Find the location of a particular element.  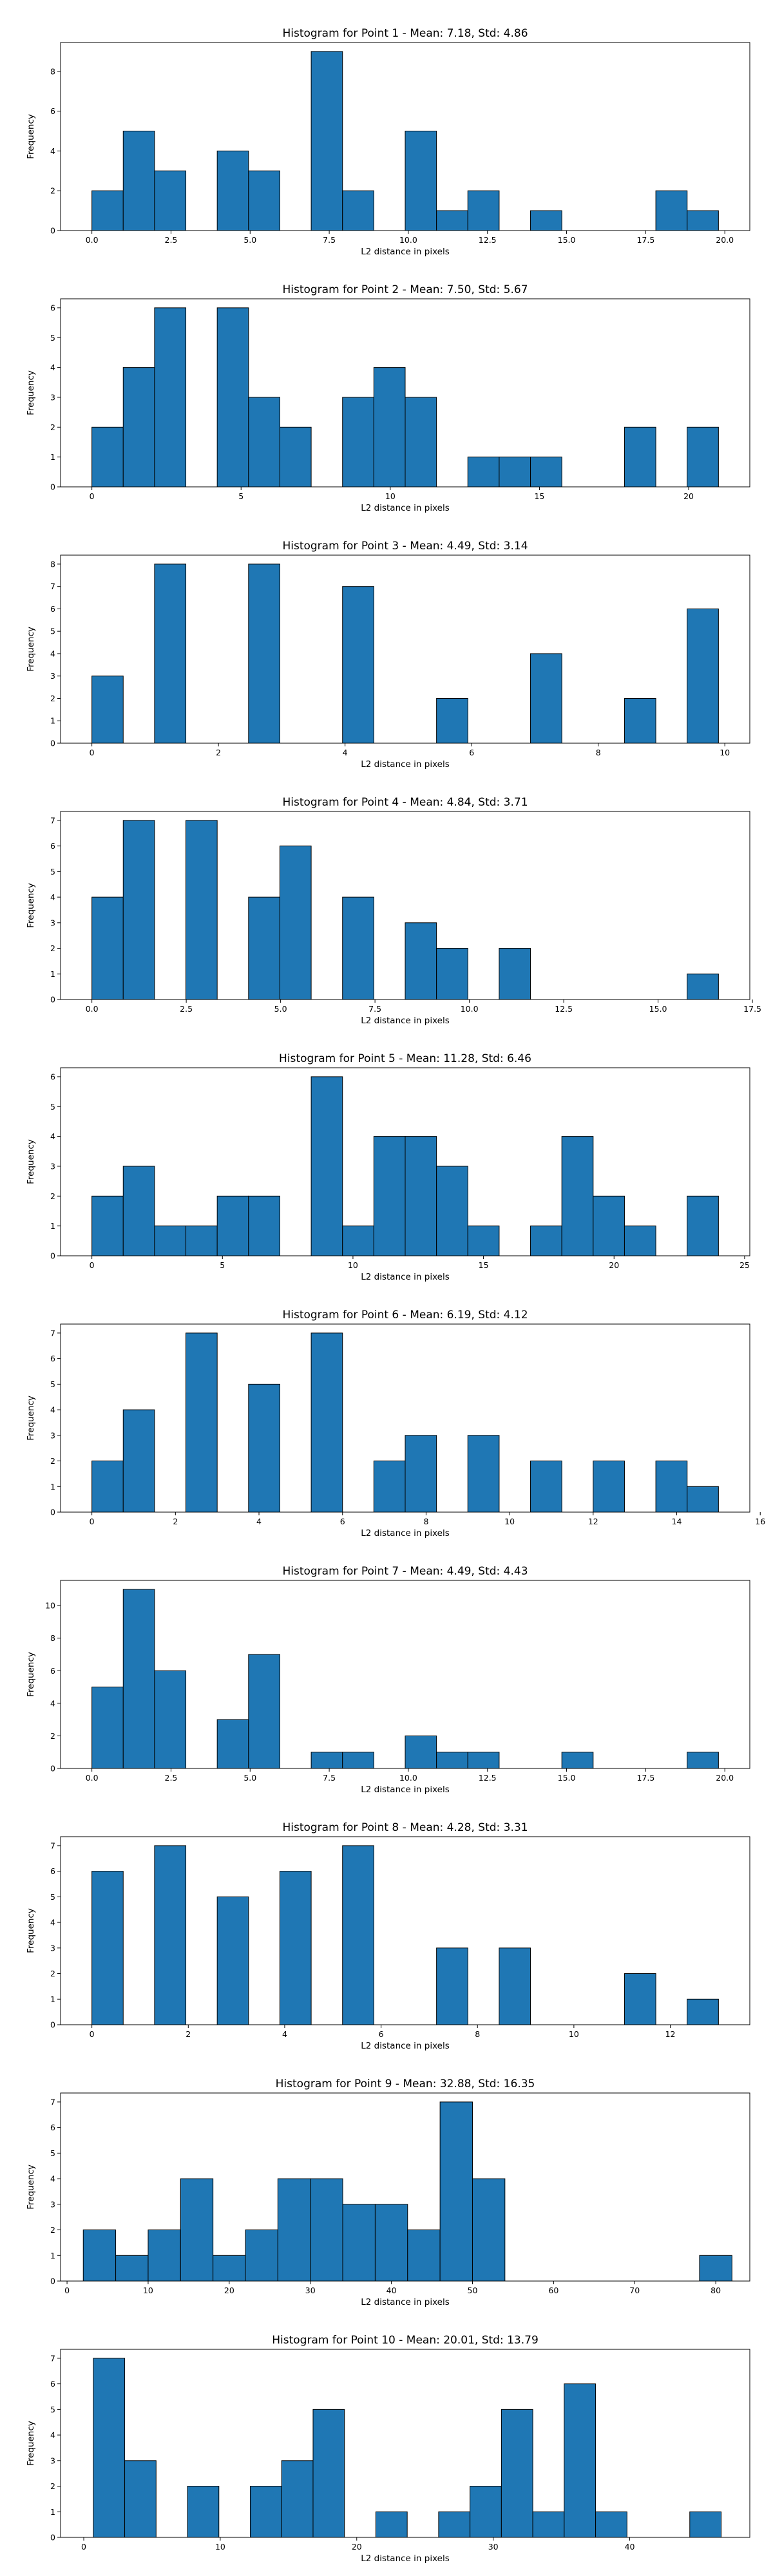

x-tick-label: 17.5 is located at coordinates (645, 240).